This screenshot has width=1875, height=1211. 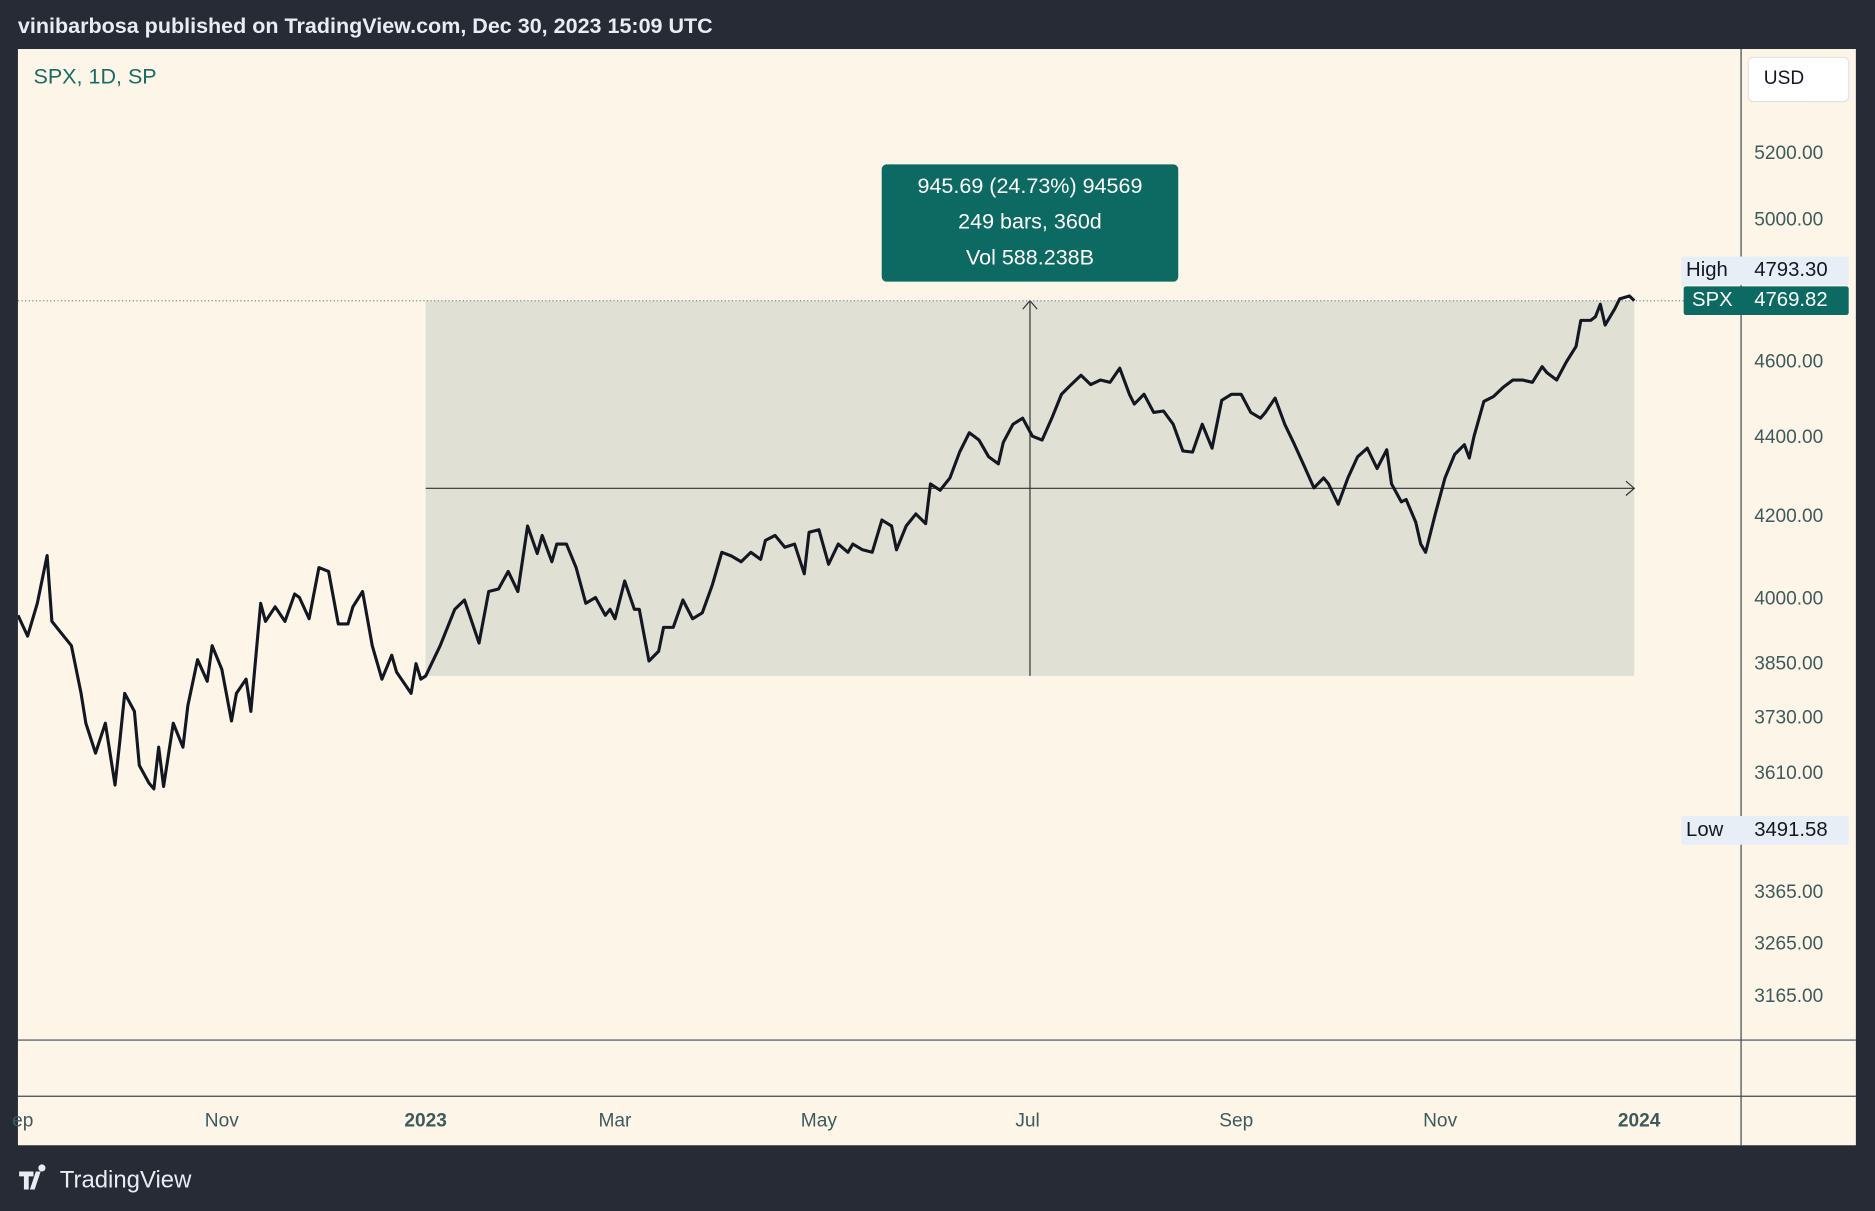 What do you see at coordinates (1788, 717) in the screenshot?
I see `y-tick-label: 3730.00` at bounding box center [1788, 717].